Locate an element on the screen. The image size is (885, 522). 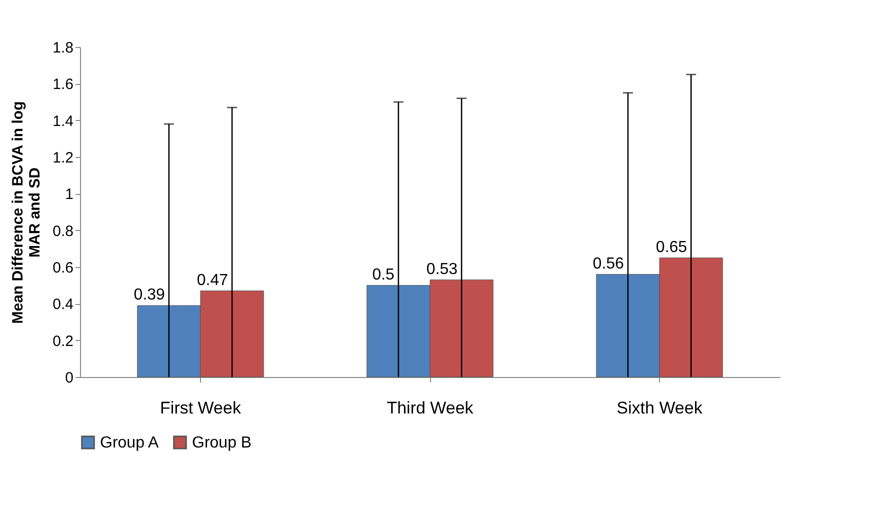
y-tick-label: 0.8 is located at coordinates (63, 231).